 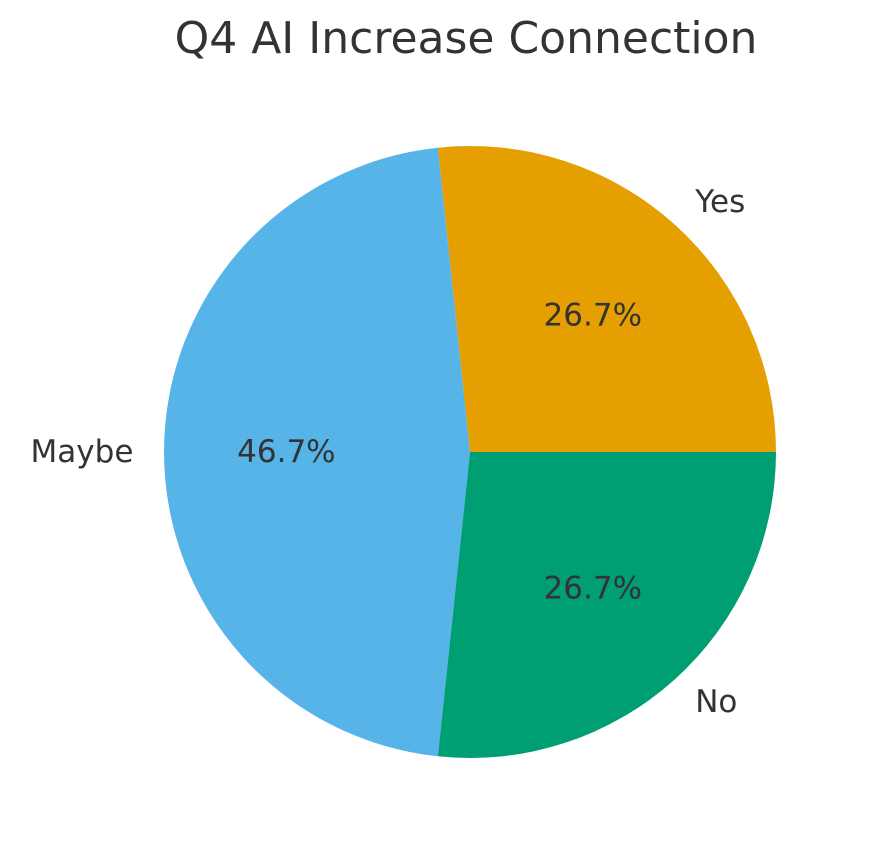 What do you see at coordinates (593, 316) in the screenshot?
I see `pct-label-yes: 26.7%` at bounding box center [593, 316].